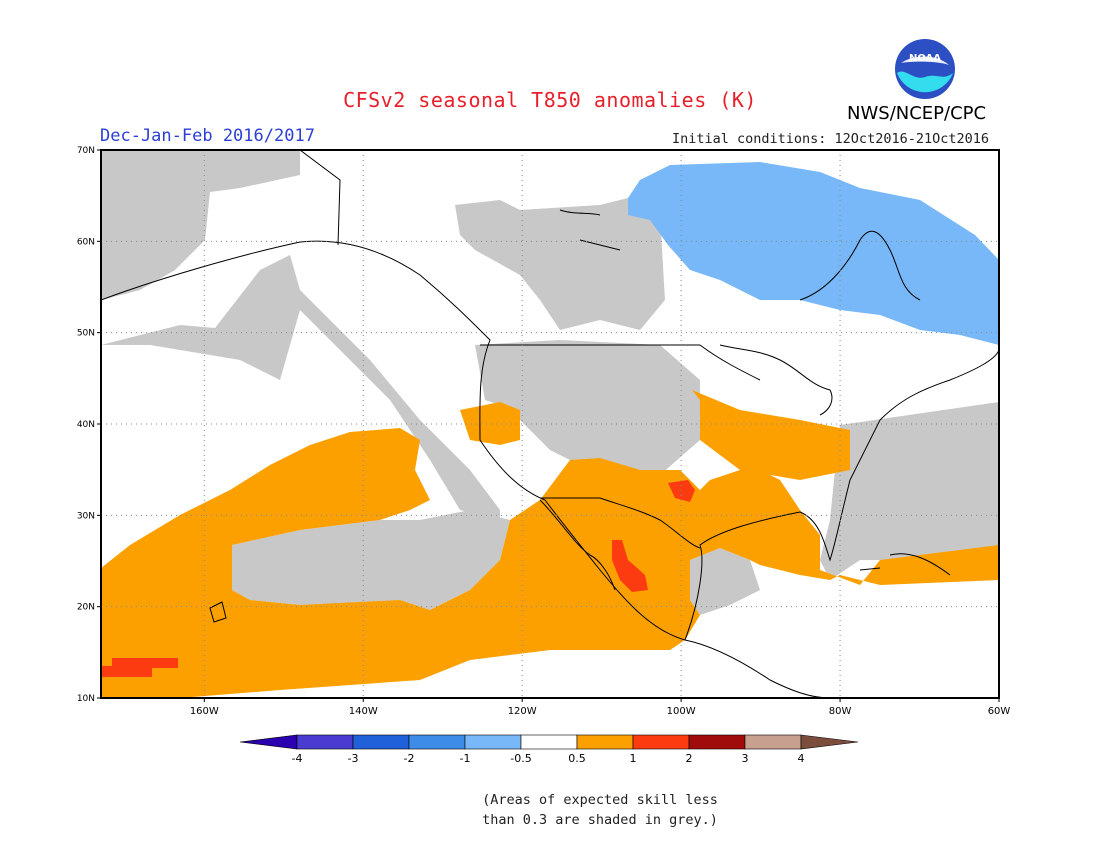  Describe the element at coordinates (207, 136) in the screenshot. I see `forecast-period: Dec-Jan-Feb 2016/2017` at that location.